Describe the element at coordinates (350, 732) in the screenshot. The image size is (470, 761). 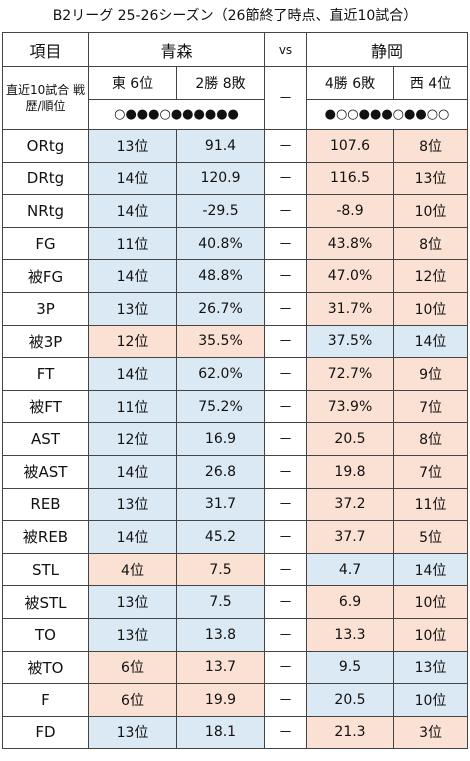
I see `away-value-cell: 21.3` at that location.